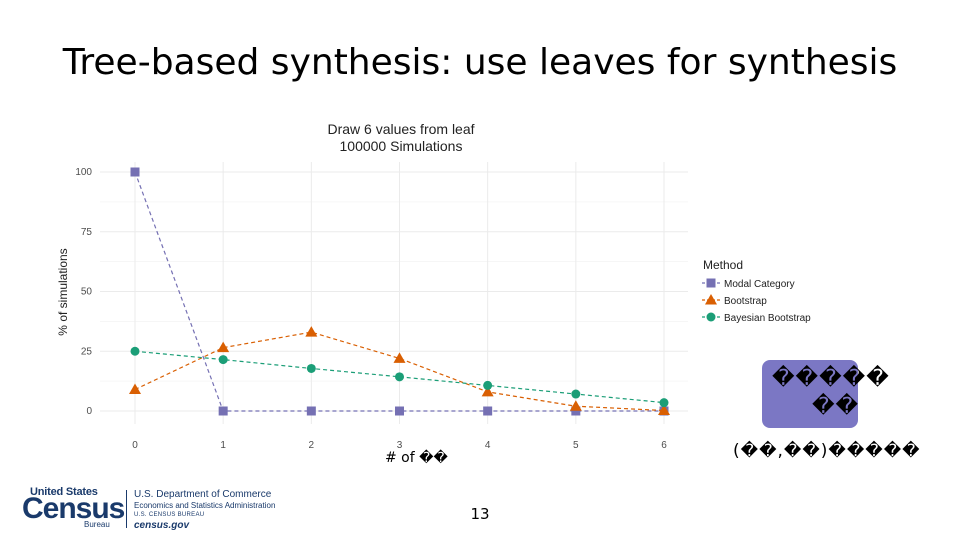 The image size is (960, 540). Describe the element at coordinates (87, 232) in the screenshot. I see `y-tick-label: 75` at that location.